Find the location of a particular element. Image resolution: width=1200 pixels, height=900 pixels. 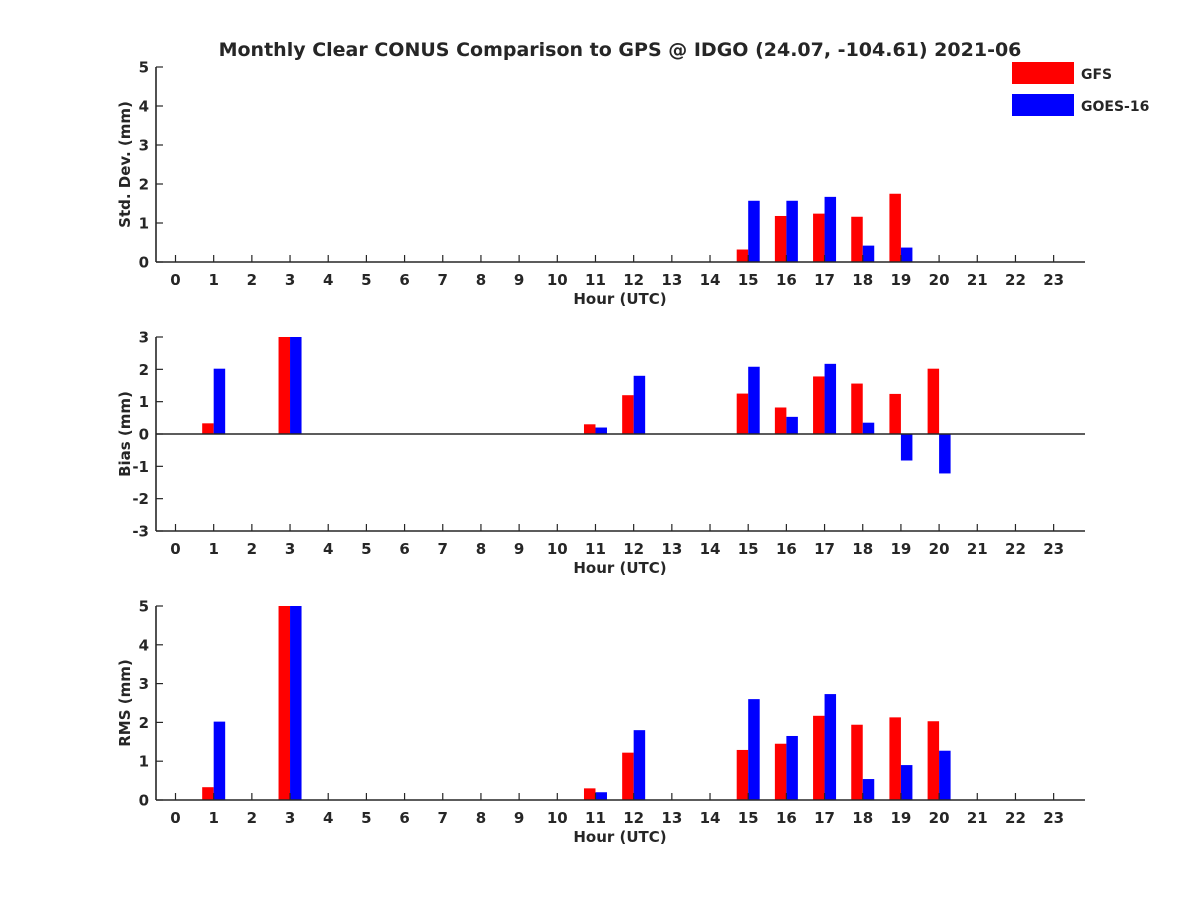

legend-label-goes16: GOES-16 is located at coordinates (1115, 107).